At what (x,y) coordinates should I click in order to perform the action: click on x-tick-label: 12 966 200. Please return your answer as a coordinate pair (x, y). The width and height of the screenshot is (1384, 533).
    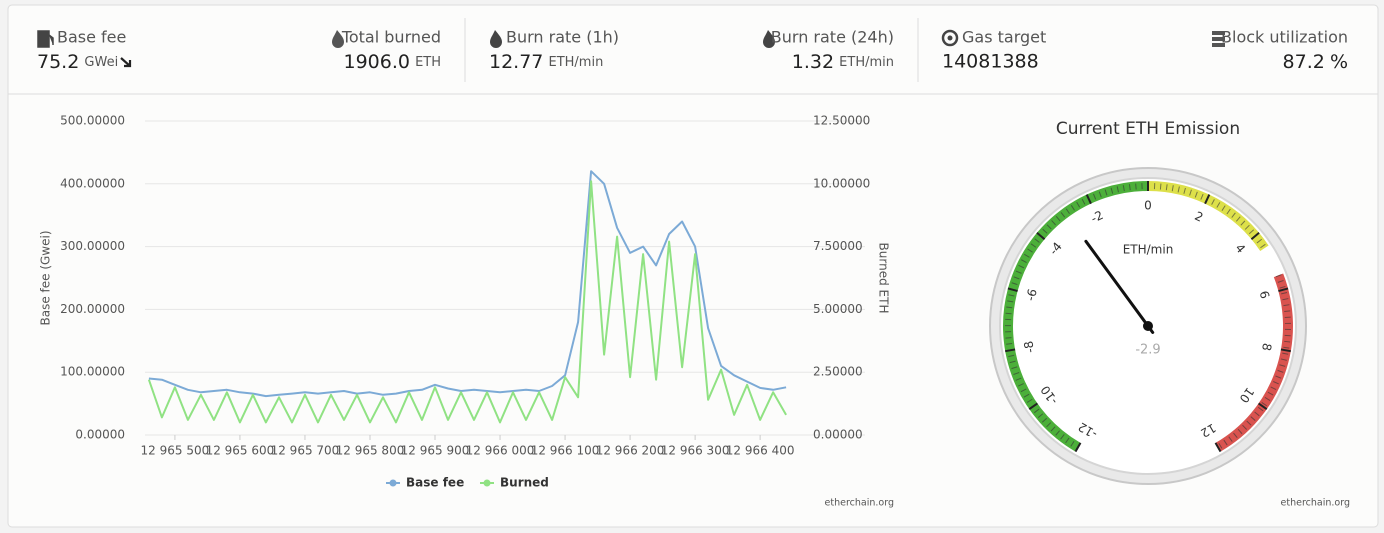
    Looking at the image, I should click on (630, 451).